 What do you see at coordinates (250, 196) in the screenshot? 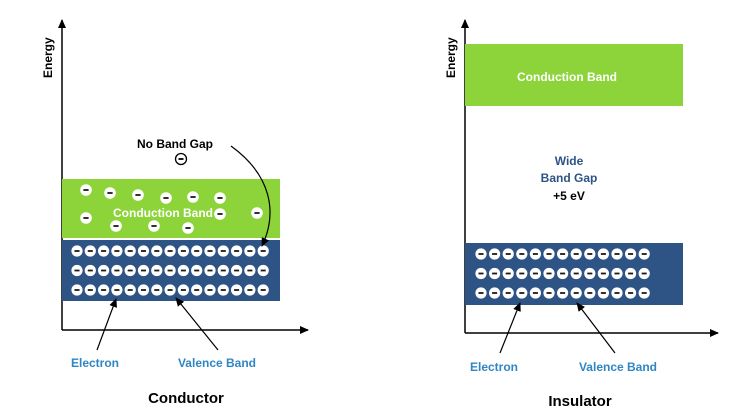
I see `conductor-gap-arrow` at bounding box center [250, 196].